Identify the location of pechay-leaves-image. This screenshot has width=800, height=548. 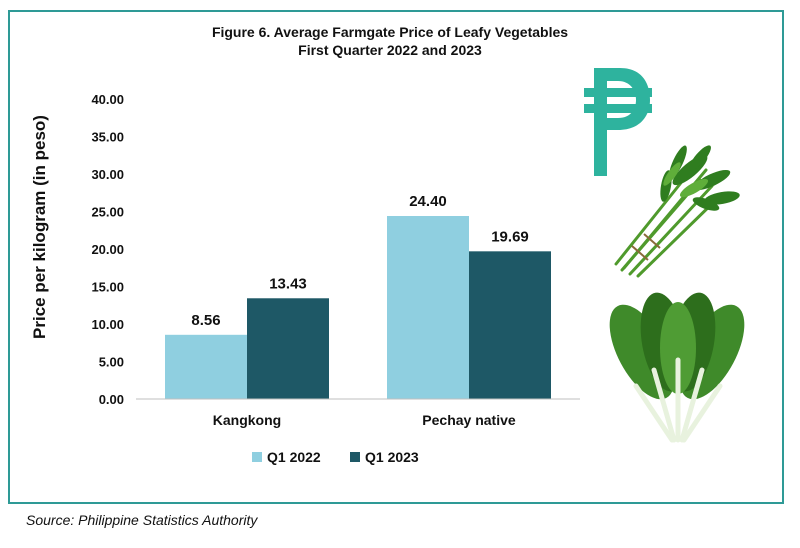
(677, 367).